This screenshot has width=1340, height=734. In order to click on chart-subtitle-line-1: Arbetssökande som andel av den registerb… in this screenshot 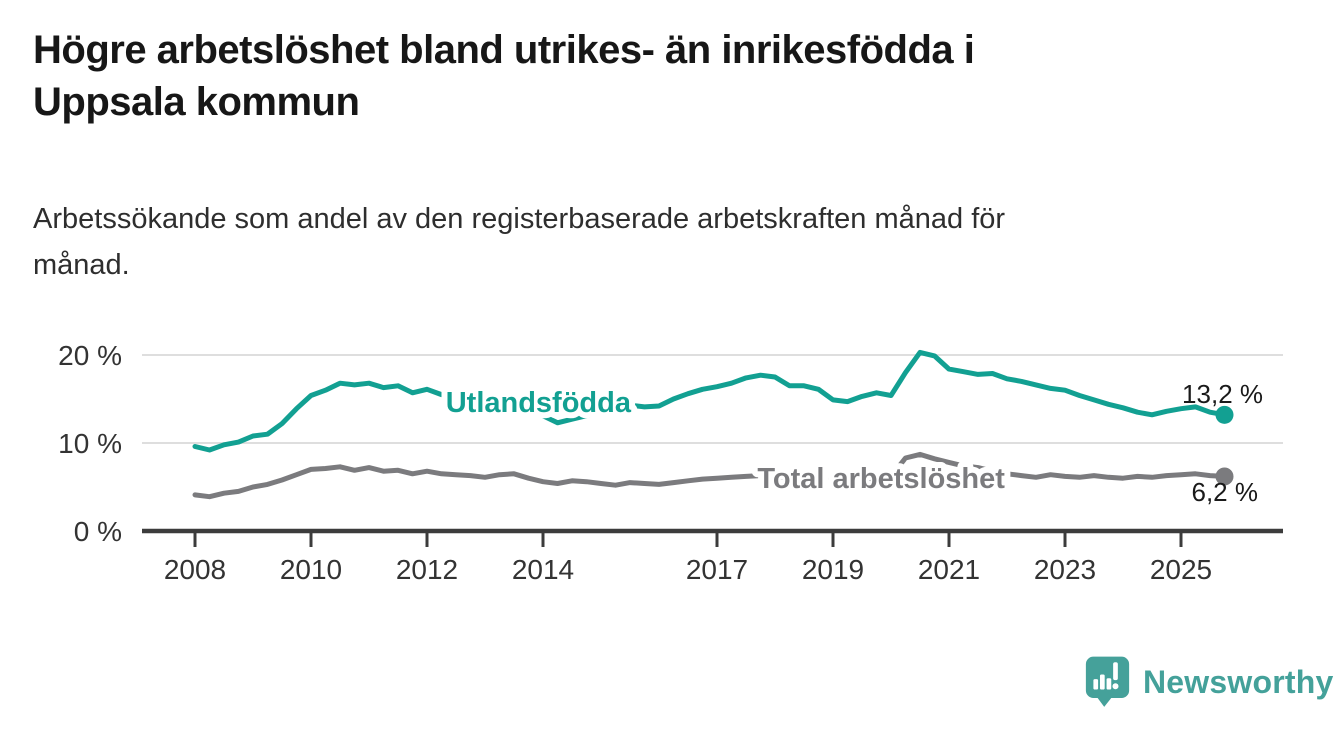, I will do `click(519, 219)`.